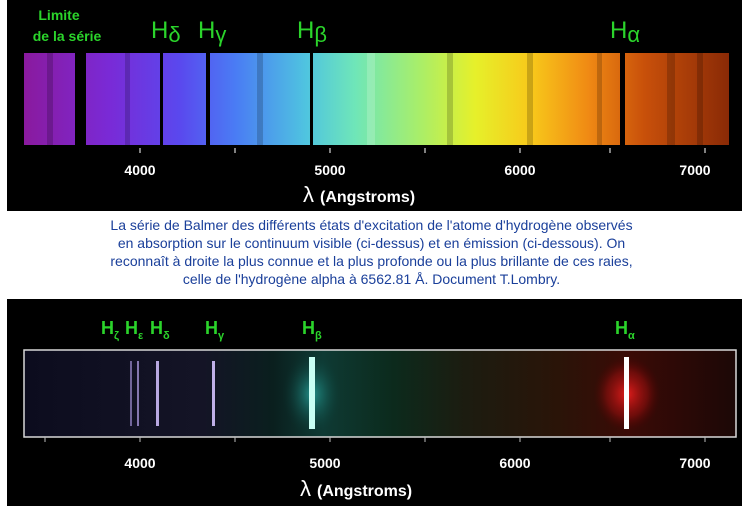  Describe the element at coordinates (312, 330) in the screenshot. I see `h-beta-emission-label: Hβ` at that location.